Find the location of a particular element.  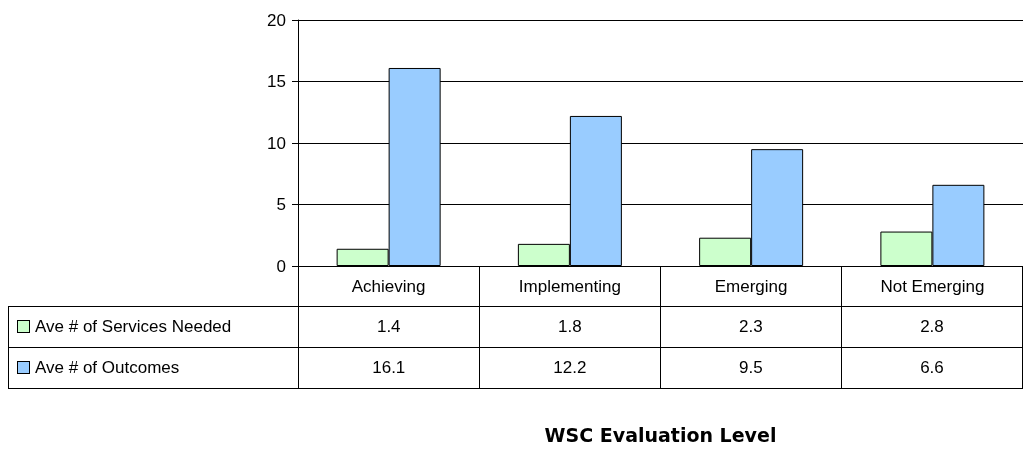

data-label: 16.1 is located at coordinates (389, 368).